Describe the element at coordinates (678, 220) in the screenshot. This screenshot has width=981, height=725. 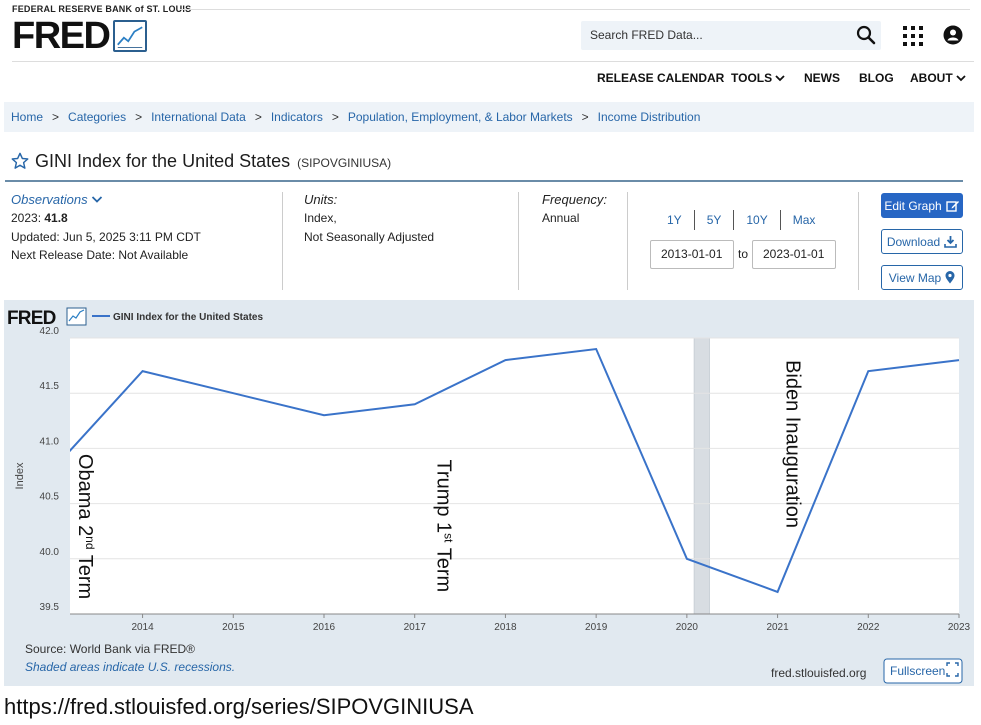
I see `range-1y-button: 1Y` at that location.